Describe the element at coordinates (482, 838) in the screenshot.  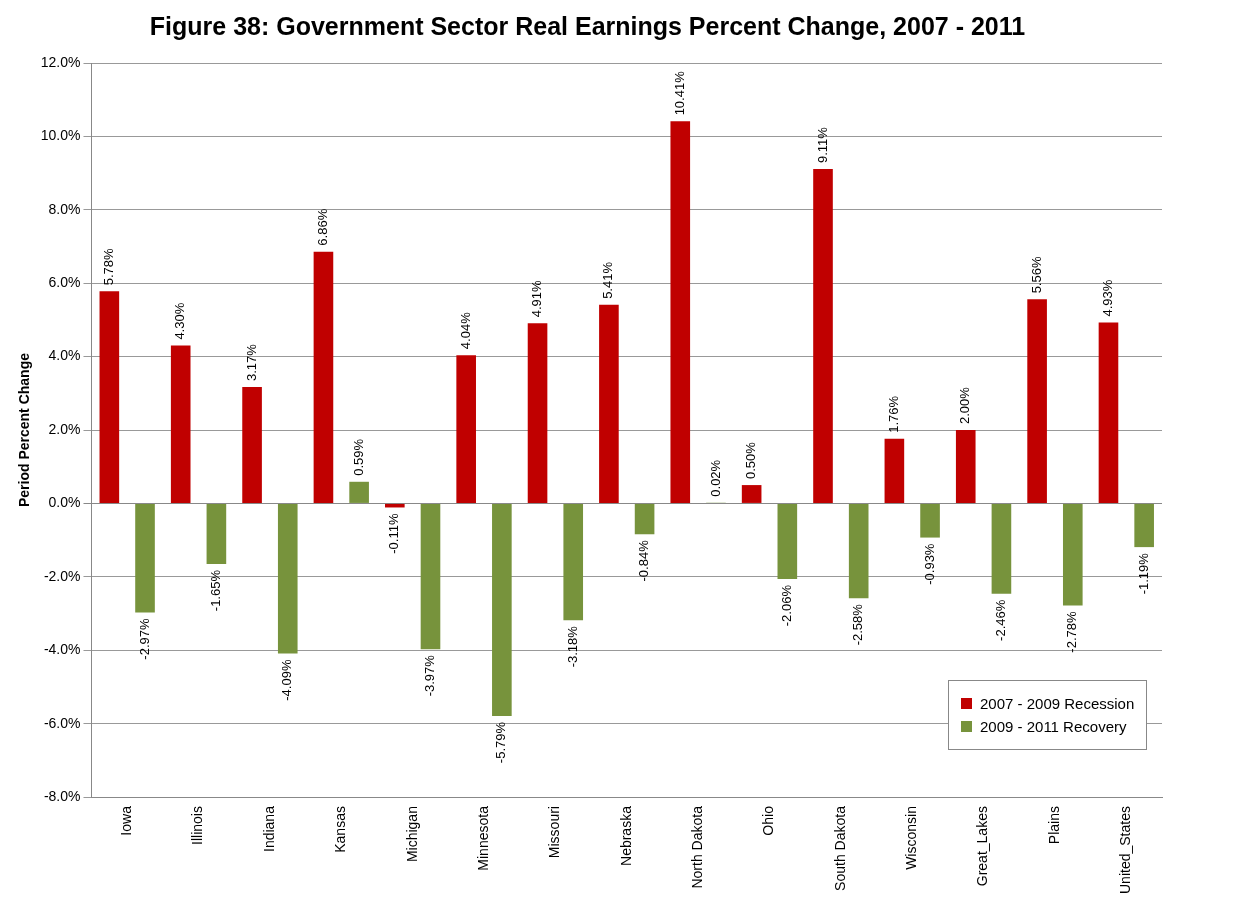
I see `x-tick-label: Minnesota` at that location.